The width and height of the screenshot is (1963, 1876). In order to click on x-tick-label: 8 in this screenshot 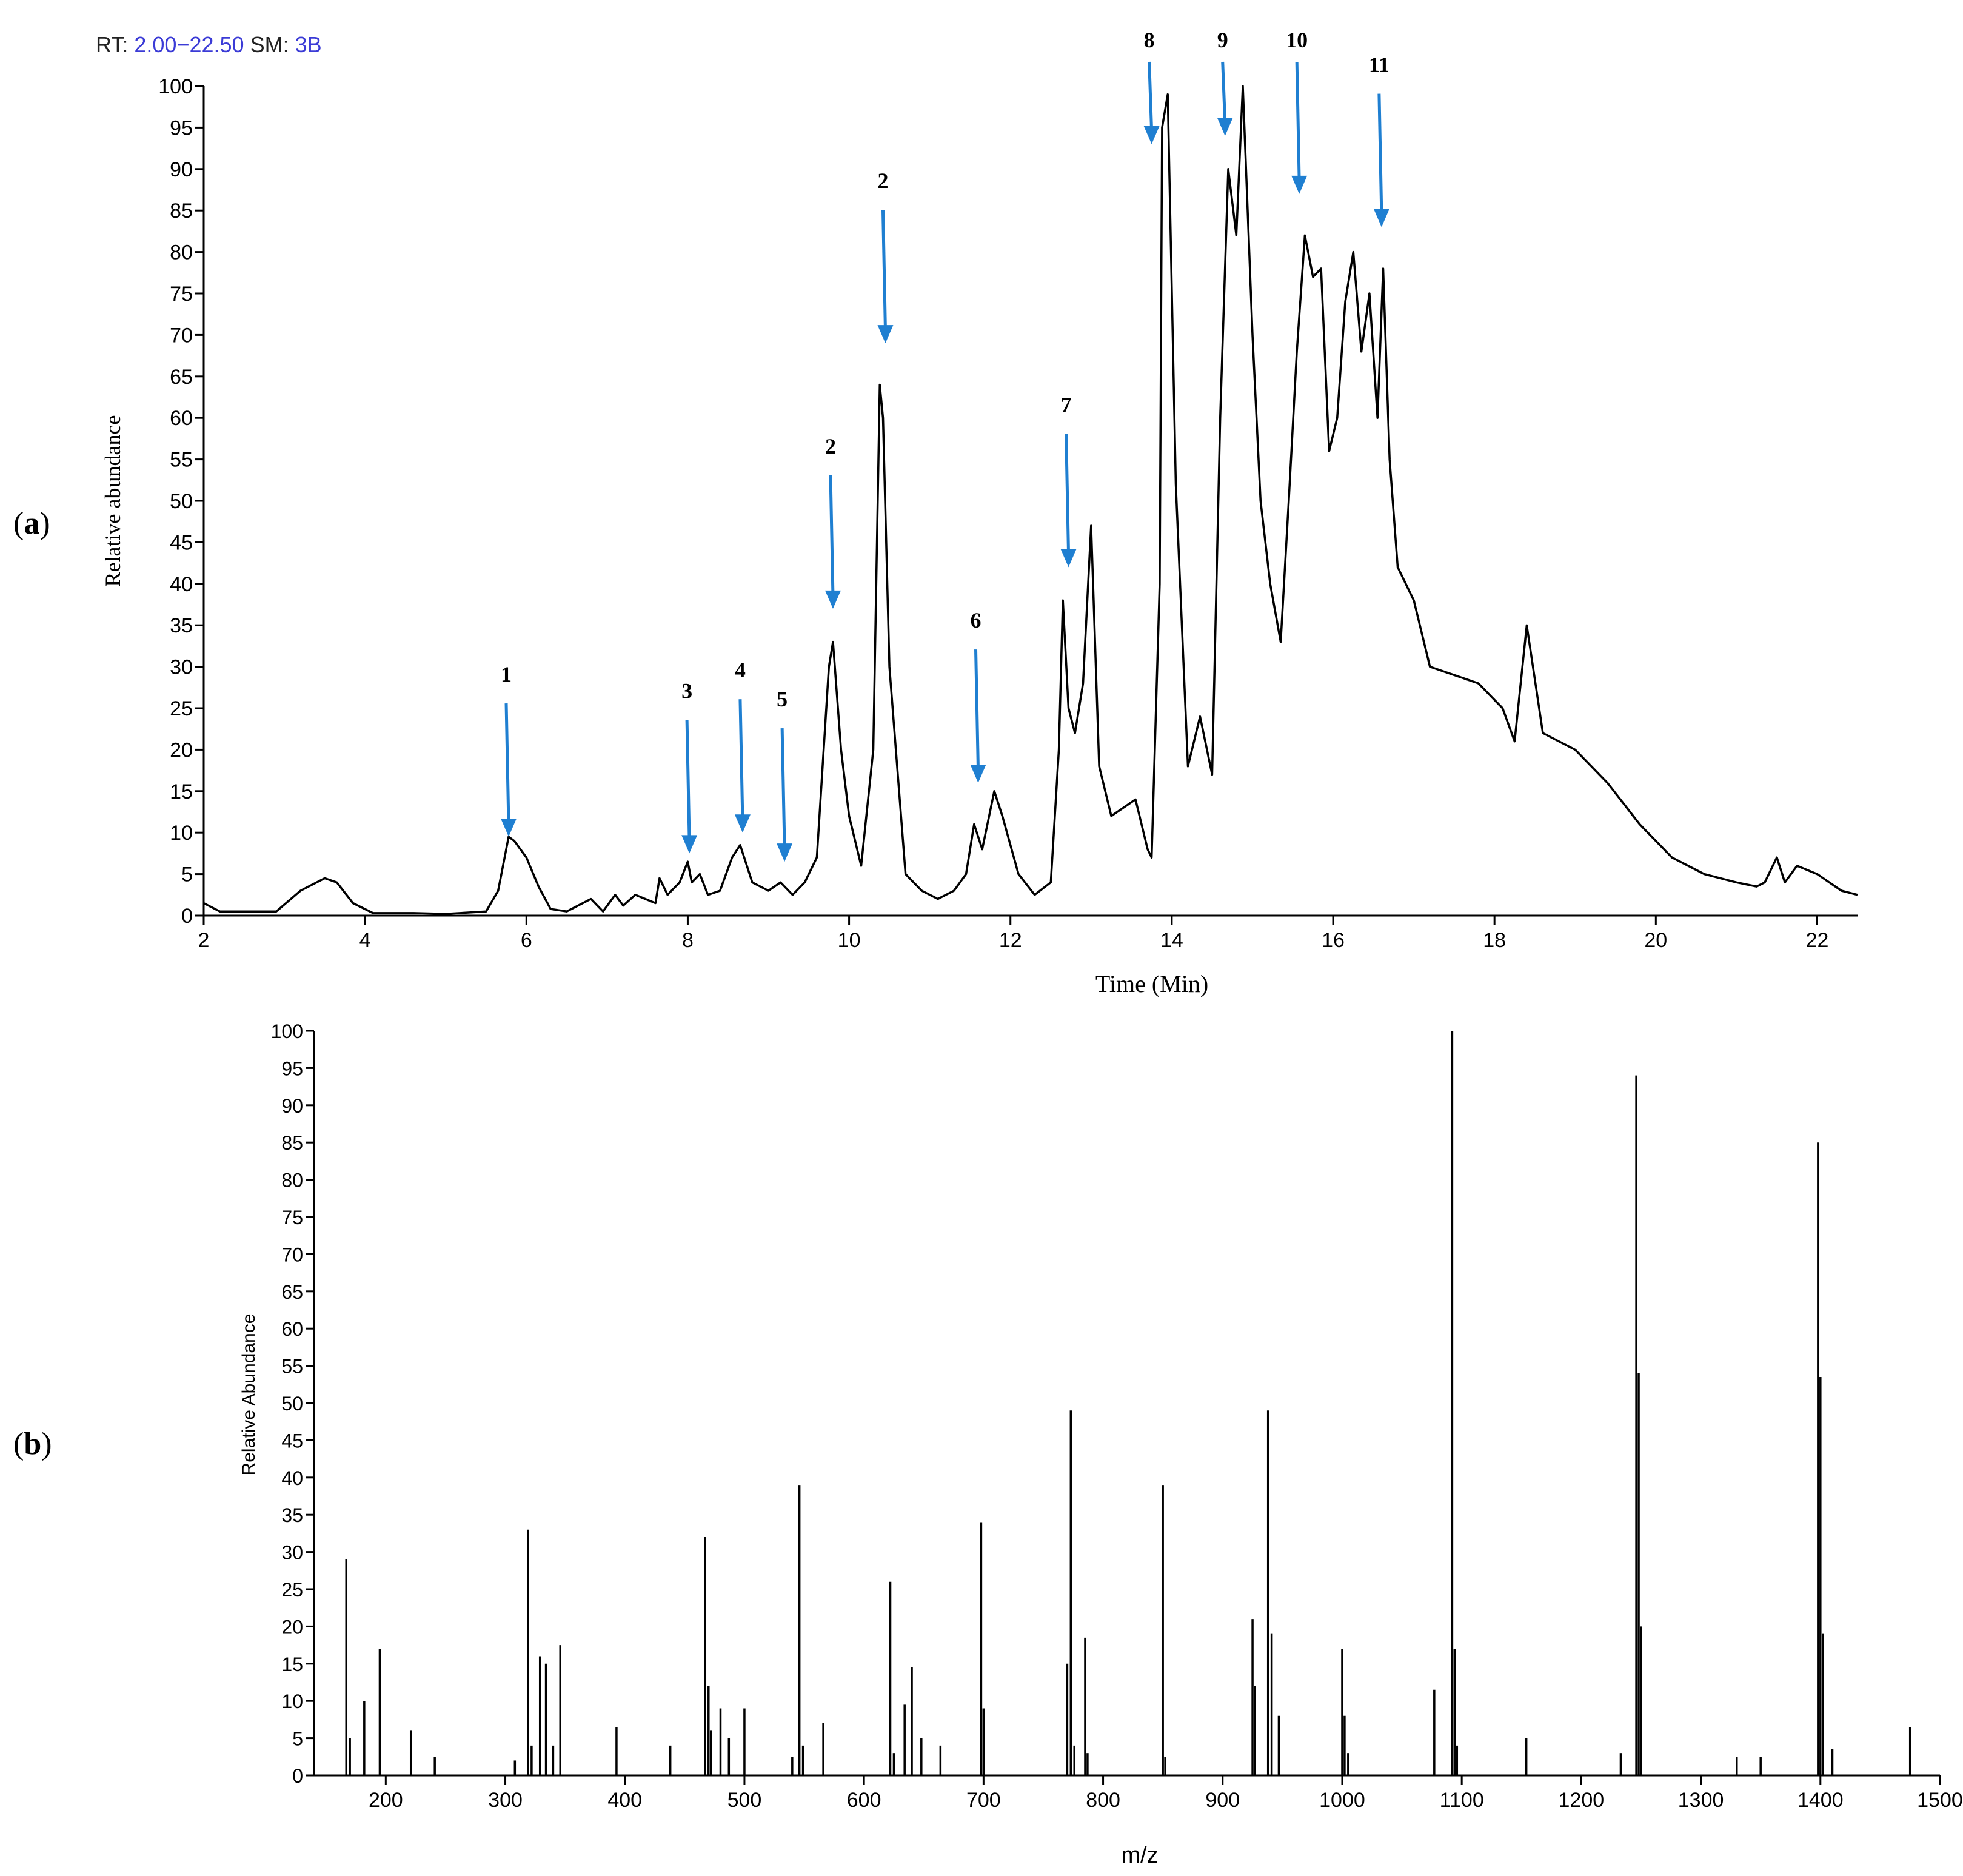, I will do `click(688, 940)`.